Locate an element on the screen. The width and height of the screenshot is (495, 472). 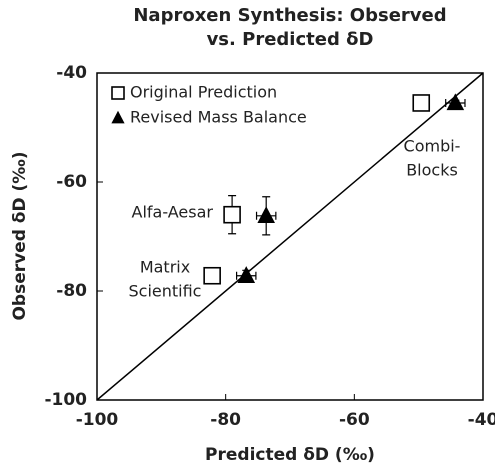
y-tick-label: -60 is located at coordinates (71, 182).